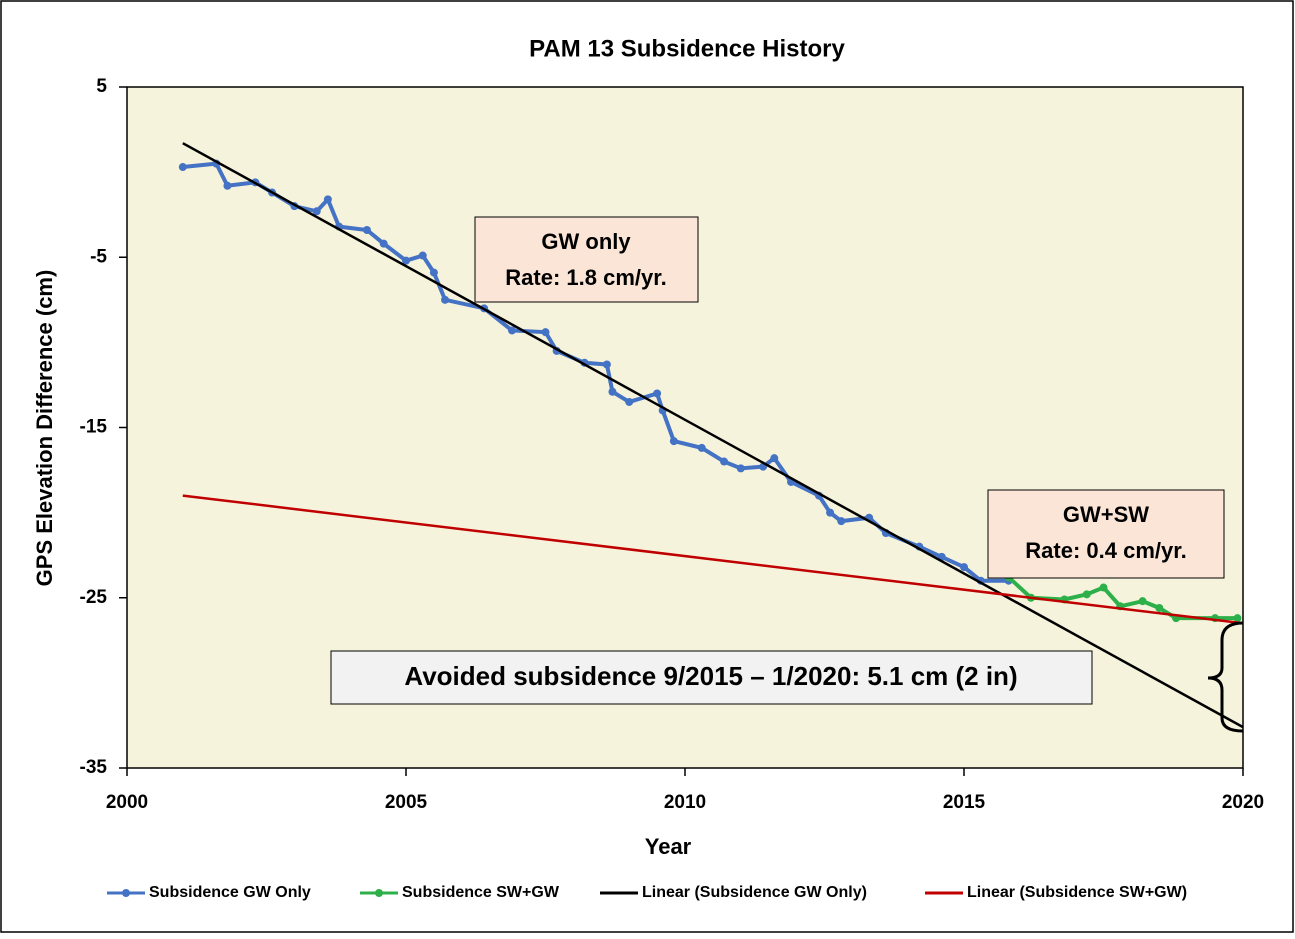  What do you see at coordinates (406, 802) in the screenshot?
I see `x-tick-label: 2005` at bounding box center [406, 802].